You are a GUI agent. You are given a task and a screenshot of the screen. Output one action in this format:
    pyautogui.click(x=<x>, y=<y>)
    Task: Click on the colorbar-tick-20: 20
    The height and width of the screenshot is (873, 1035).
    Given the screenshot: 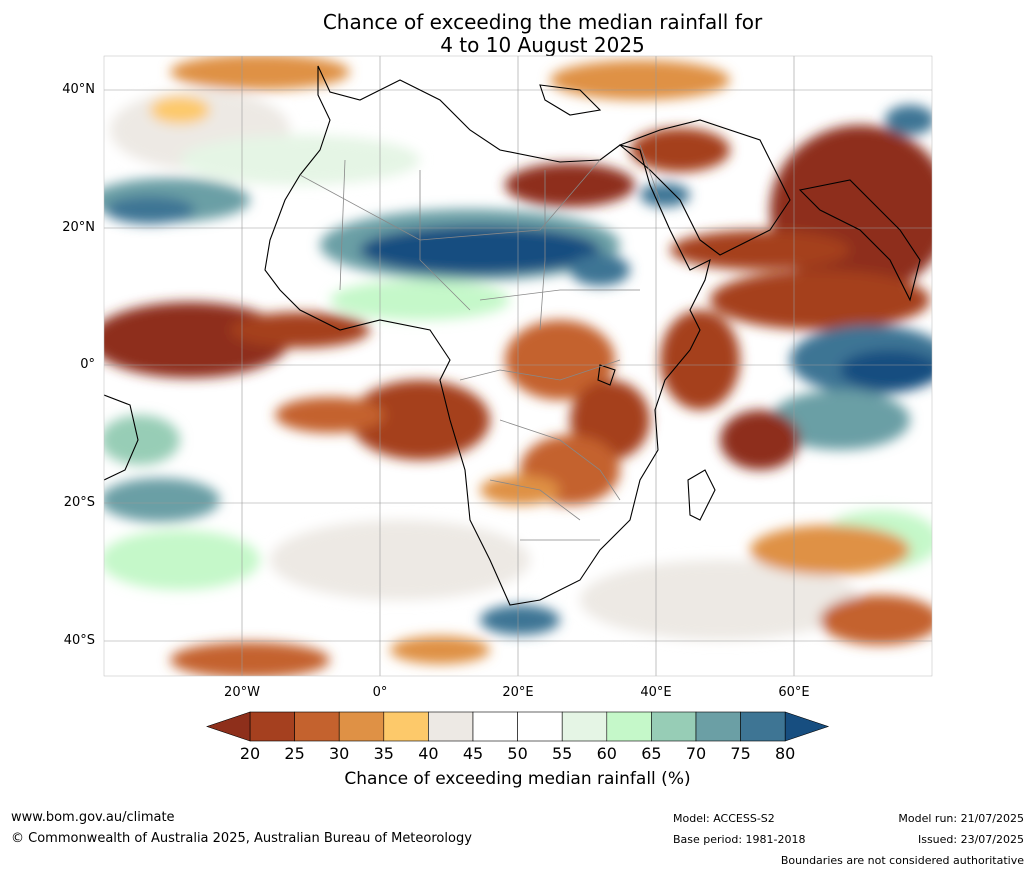 What is the action you would take?
    pyautogui.click(x=250, y=753)
    